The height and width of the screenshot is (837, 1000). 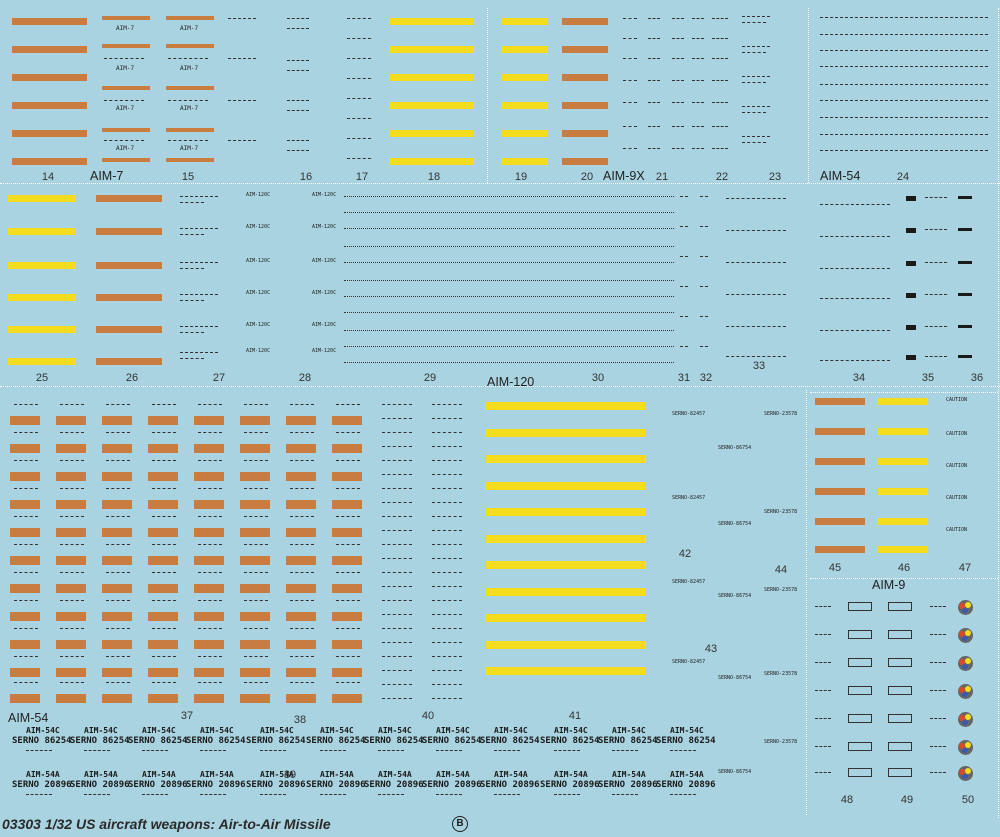 What do you see at coordinates (903, 177) in the screenshot?
I see `decal-number-24: 24` at bounding box center [903, 177].